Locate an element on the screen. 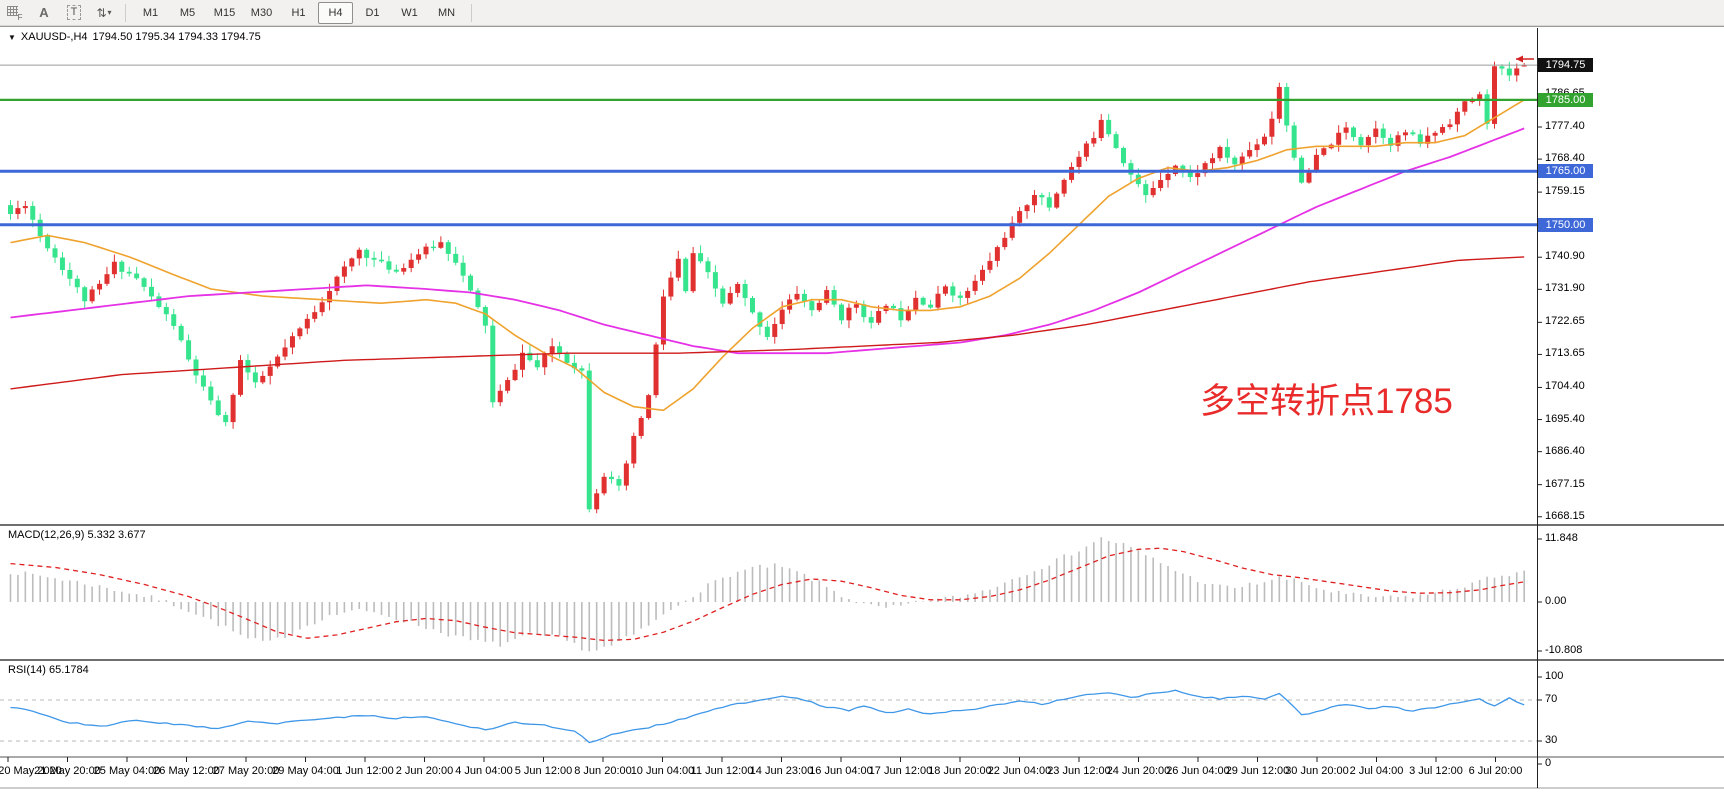  time-tick-label: 4 Jun 04:00 is located at coordinates (484, 771).